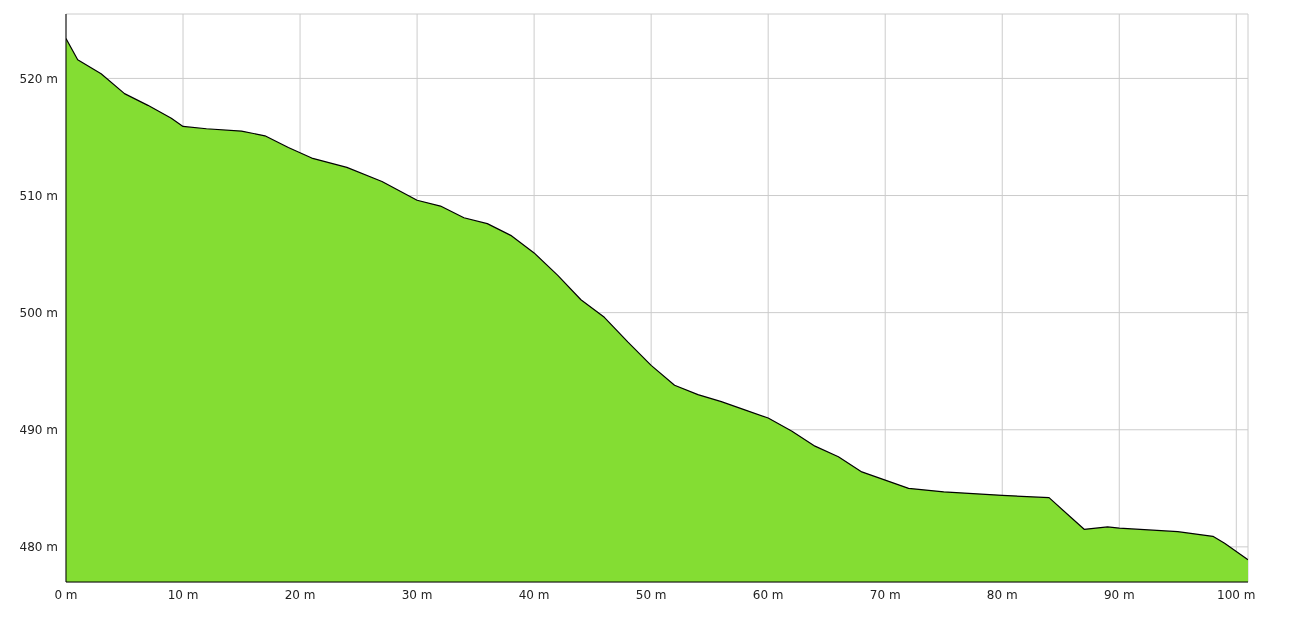  What do you see at coordinates (38, 195) in the screenshot?
I see `y-tick-label: 510 m` at bounding box center [38, 195].